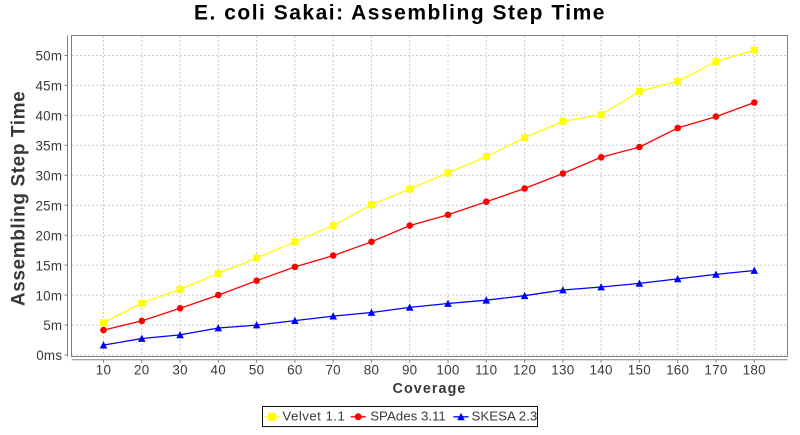 The height and width of the screenshot is (435, 800). What do you see at coordinates (49, 355) in the screenshot?
I see `svg-text: 0ms` at bounding box center [49, 355].